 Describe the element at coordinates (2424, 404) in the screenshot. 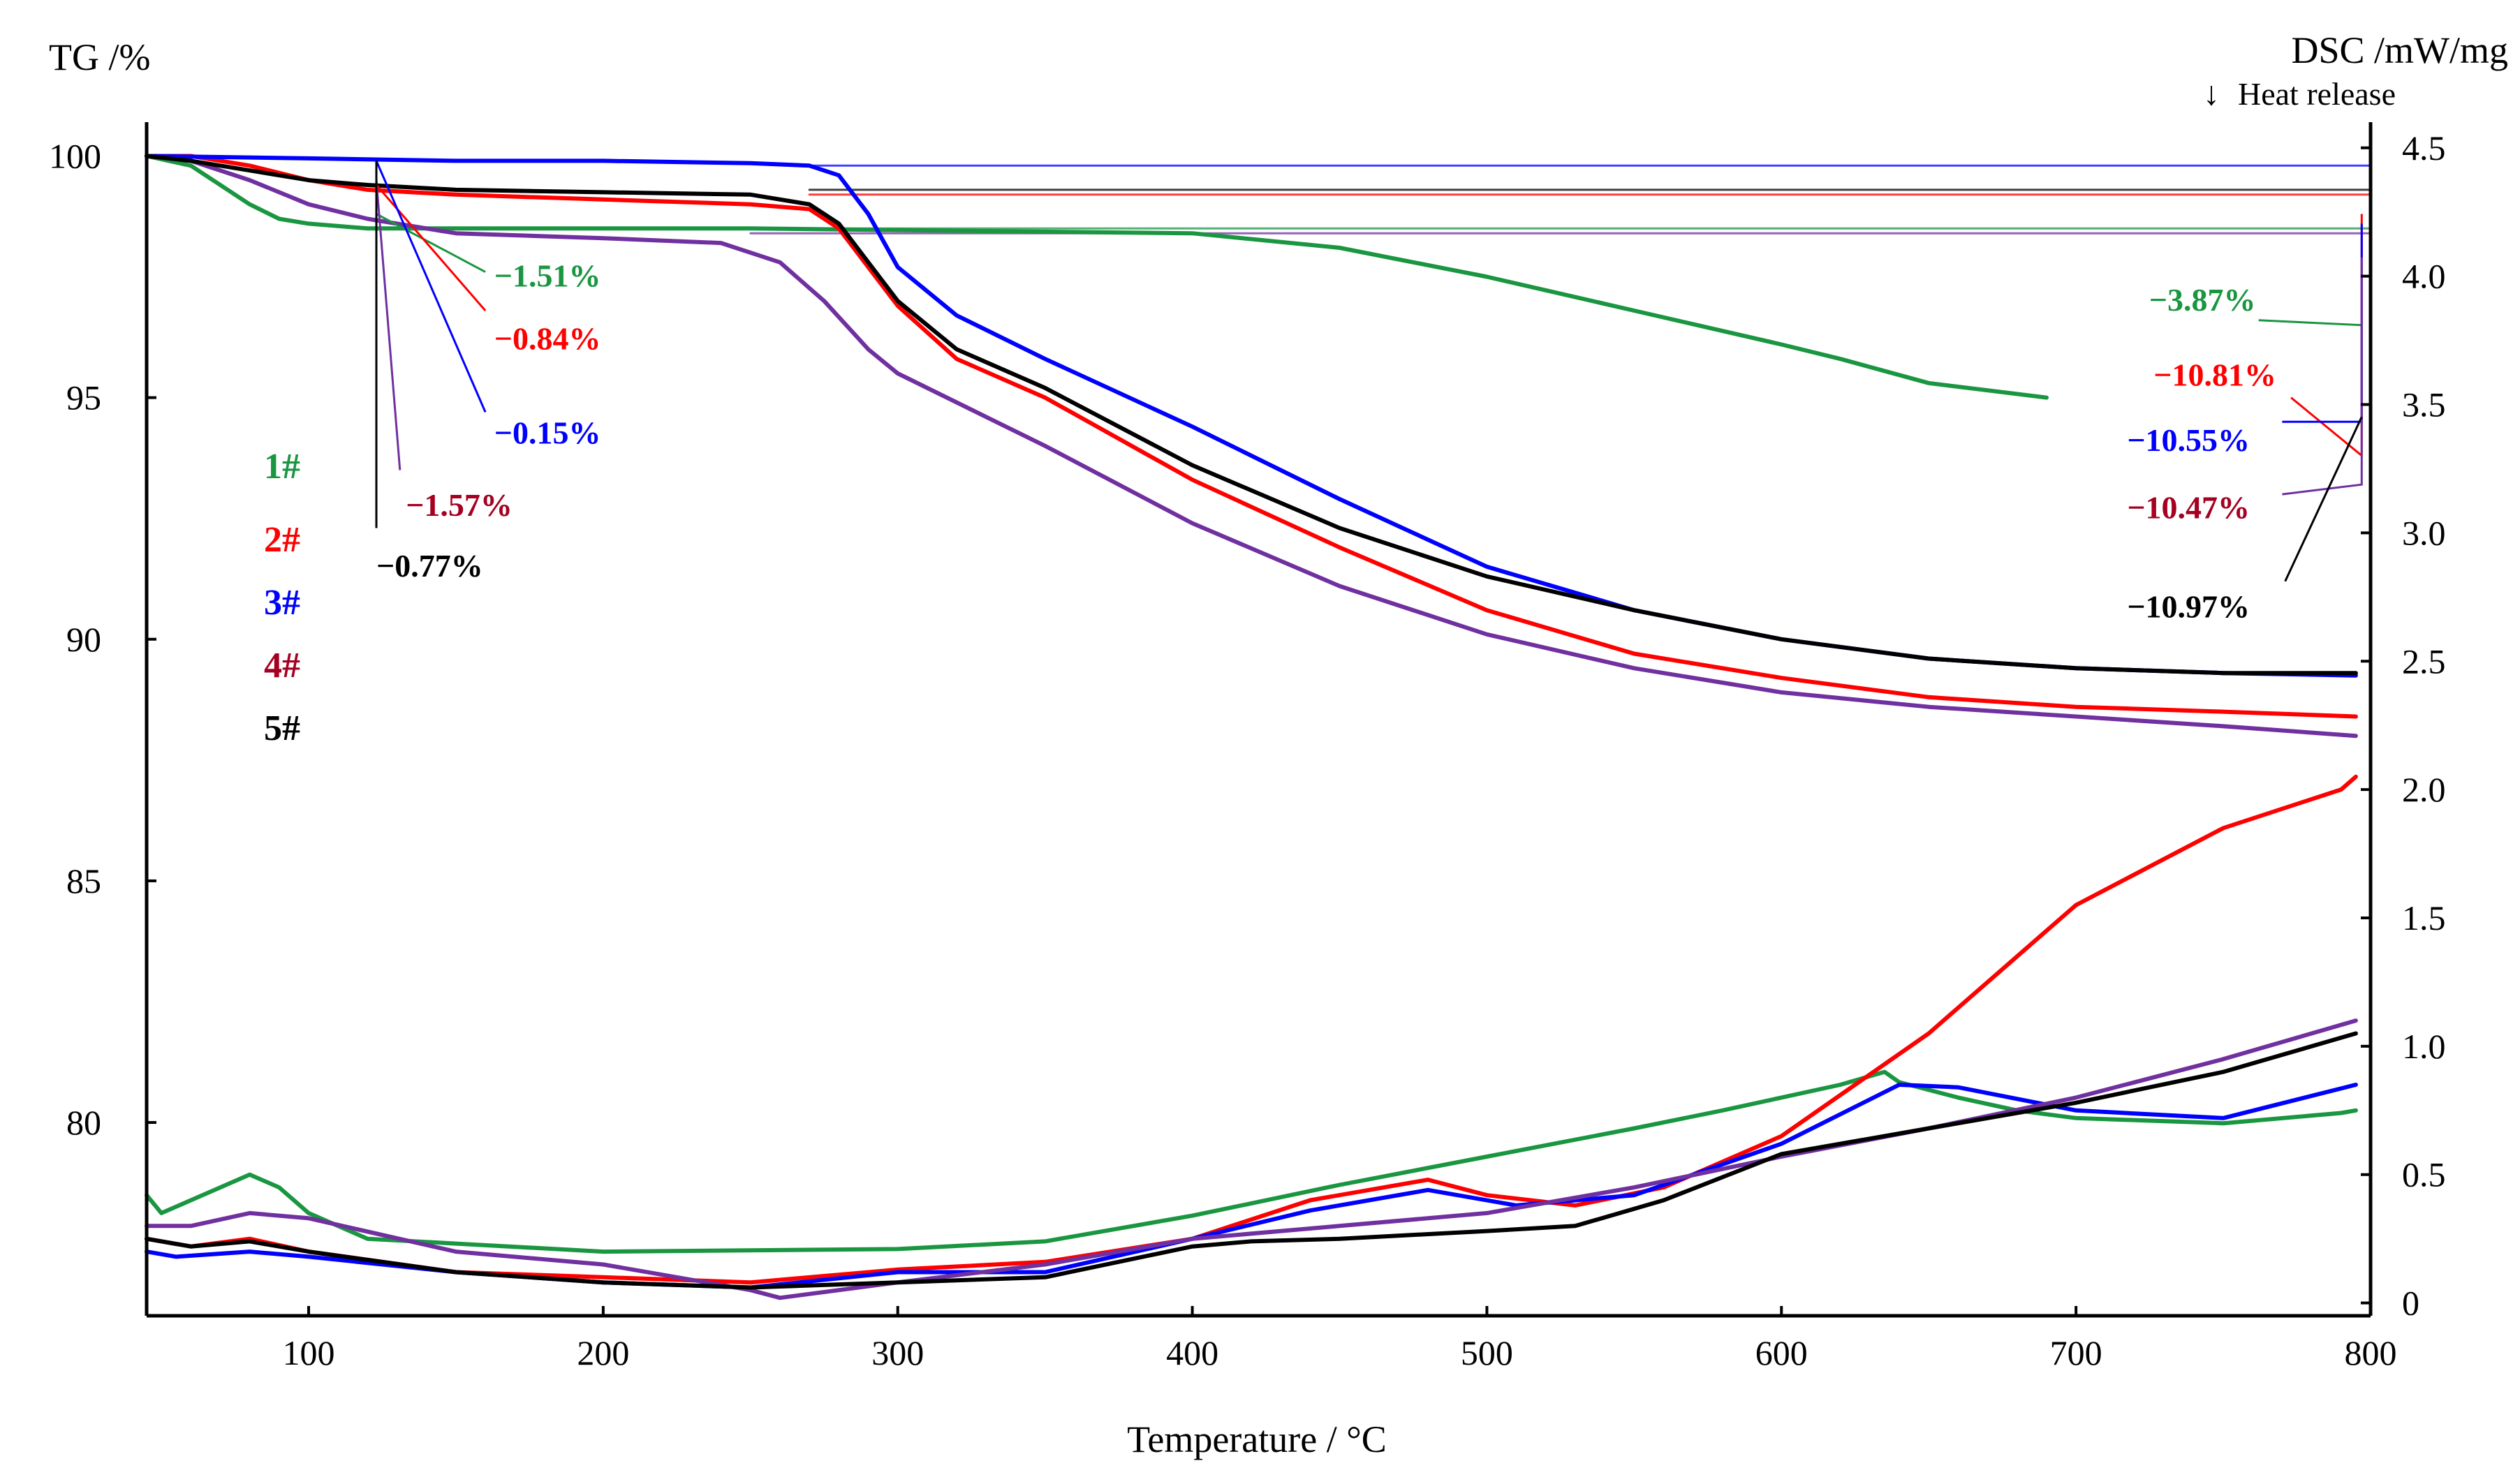

I see `y-right-tick-label: 3.5` at that location.